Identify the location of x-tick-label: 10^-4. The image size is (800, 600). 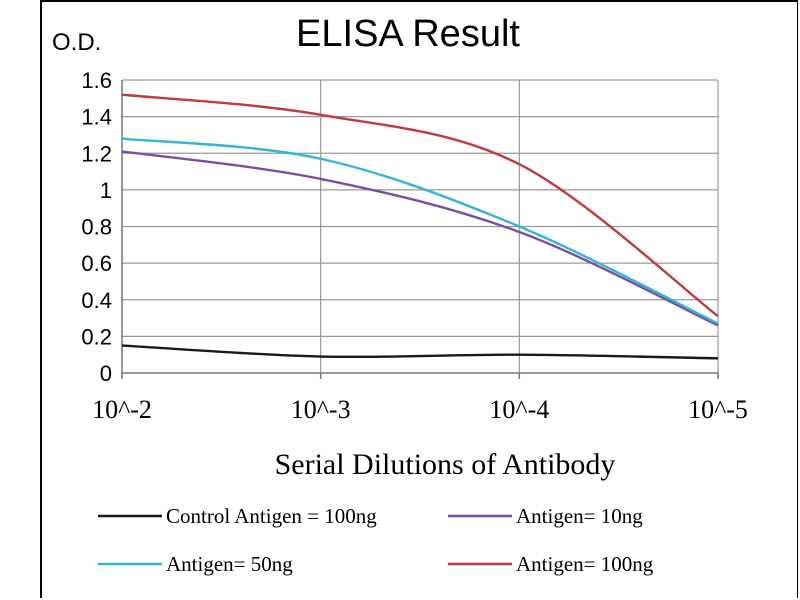
(519, 409).